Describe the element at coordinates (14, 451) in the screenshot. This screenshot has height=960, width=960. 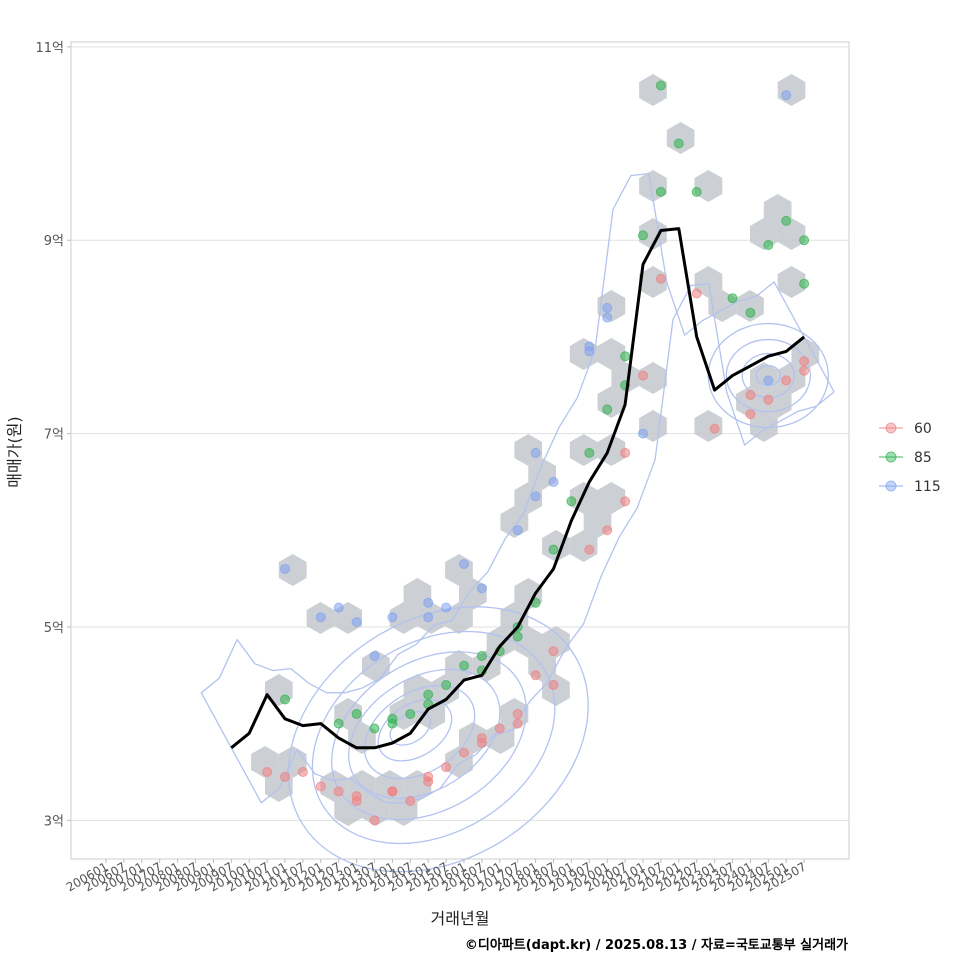
I see `y-axis-title: 매매가(원)` at that location.